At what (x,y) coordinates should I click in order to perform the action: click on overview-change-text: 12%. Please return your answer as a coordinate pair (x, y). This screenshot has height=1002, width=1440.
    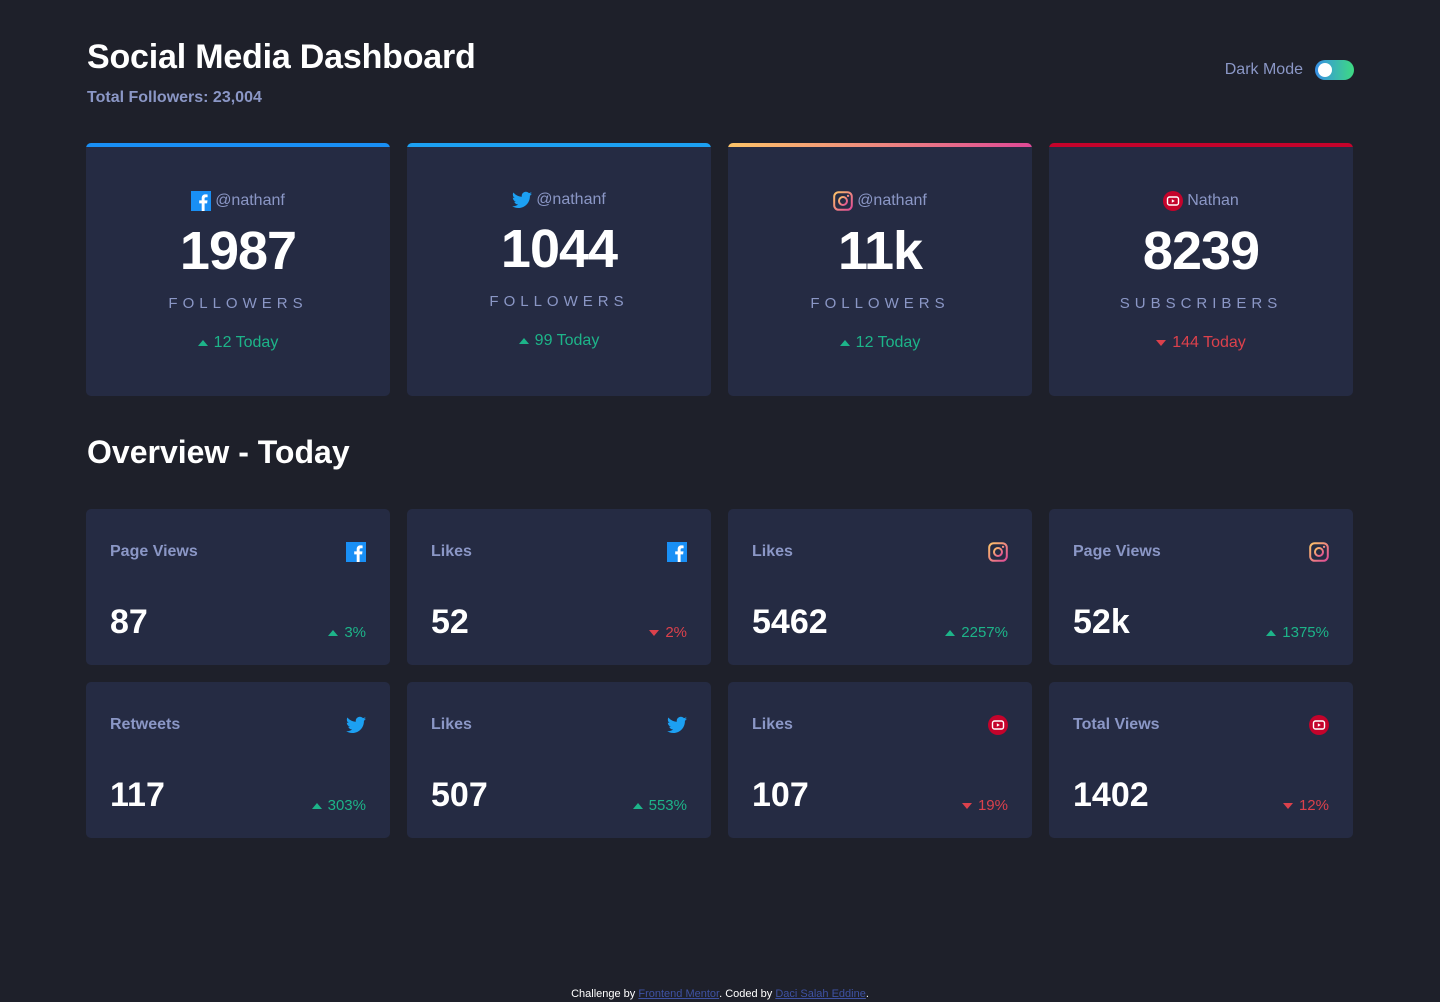
    Looking at the image, I should click on (1313, 805).